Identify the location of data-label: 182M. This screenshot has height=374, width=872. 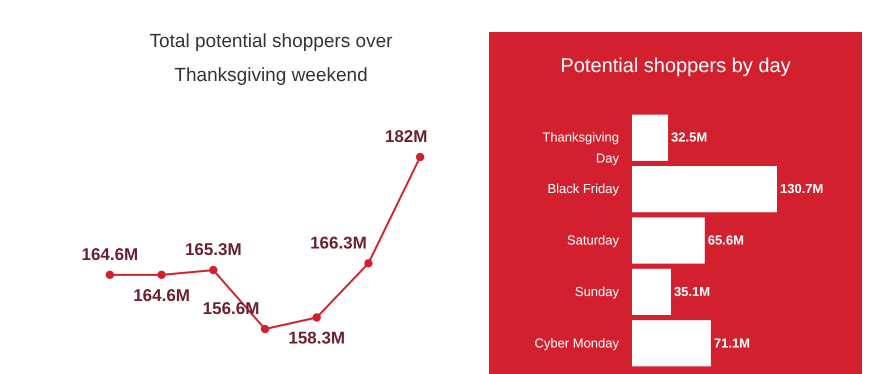
(406, 136).